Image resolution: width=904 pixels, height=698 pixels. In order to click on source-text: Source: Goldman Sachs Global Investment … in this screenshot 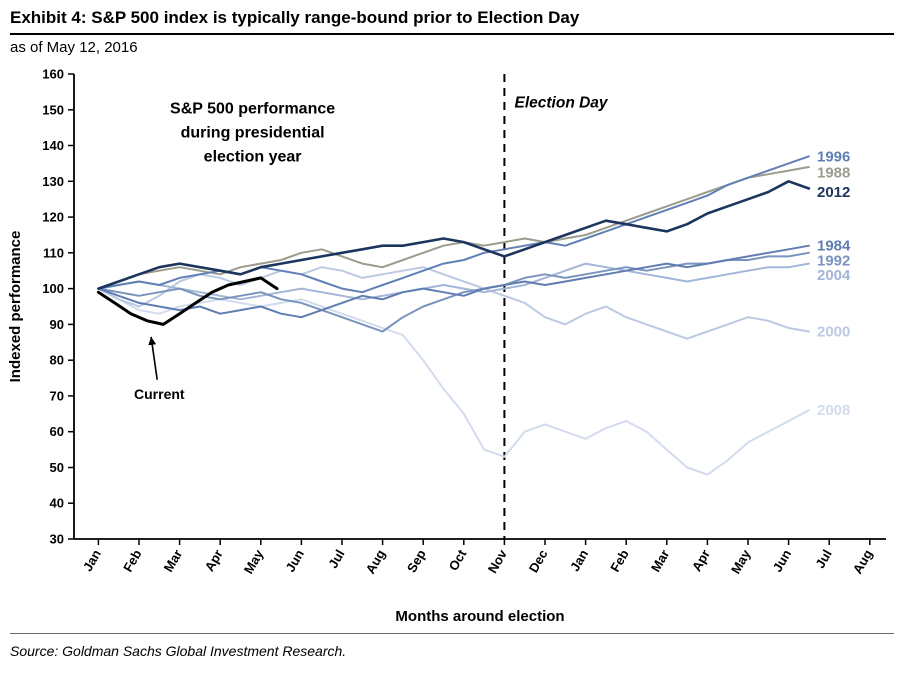, I will do `click(178, 651)`.